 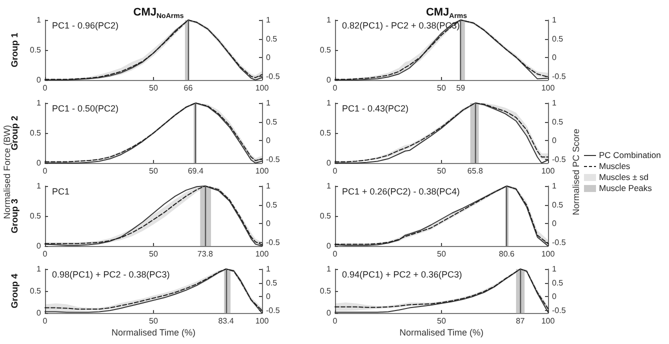 What do you see at coordinates (625, 188) in the screenshot?
I see `legend-label: Muscle Peaks` at bounding box center [625, 188].